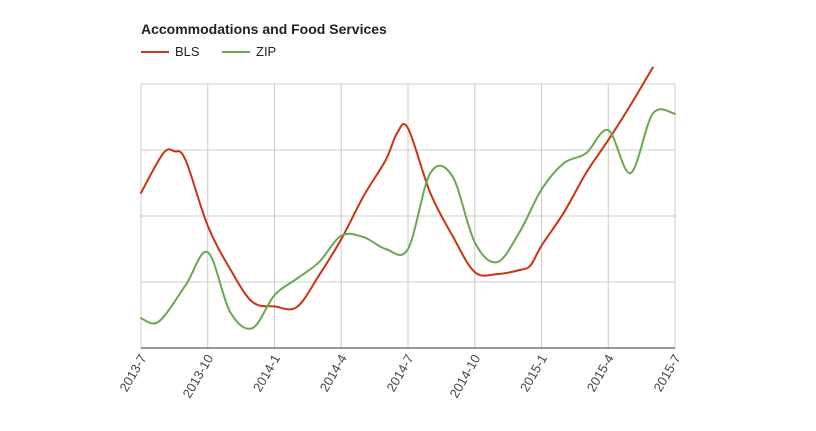 This screenshot has width=816, height=431. I want to click on x-tick-label: 2015-1, so click(533, 373).